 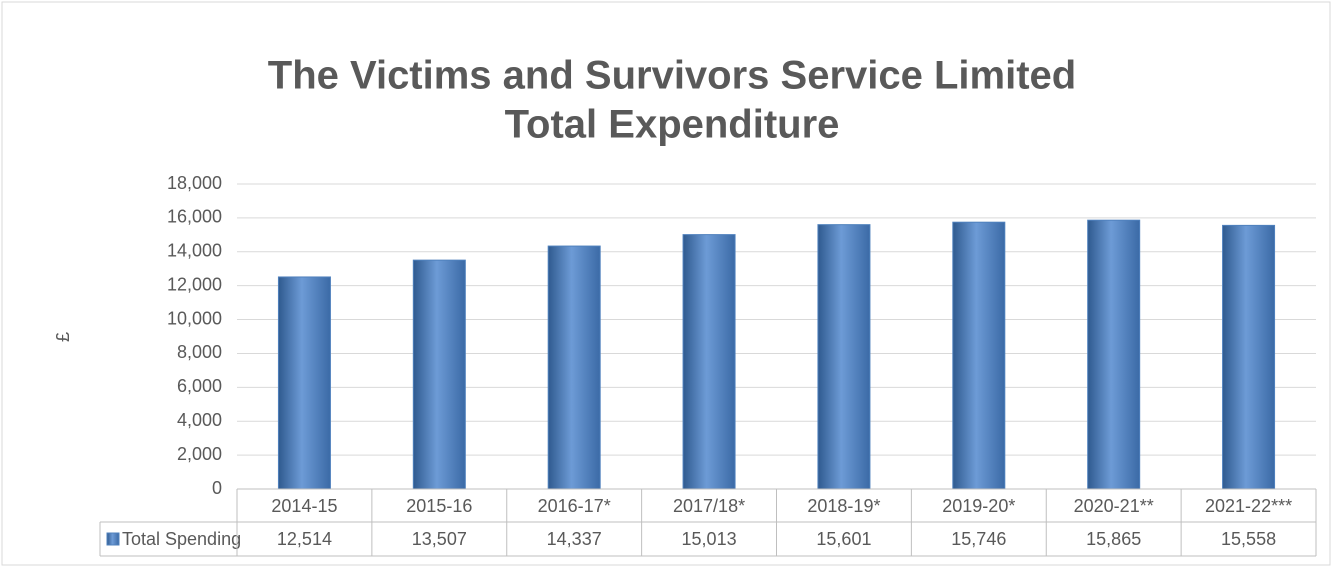 I want to click on table-value: 15,601, so click(x=843, y=539).